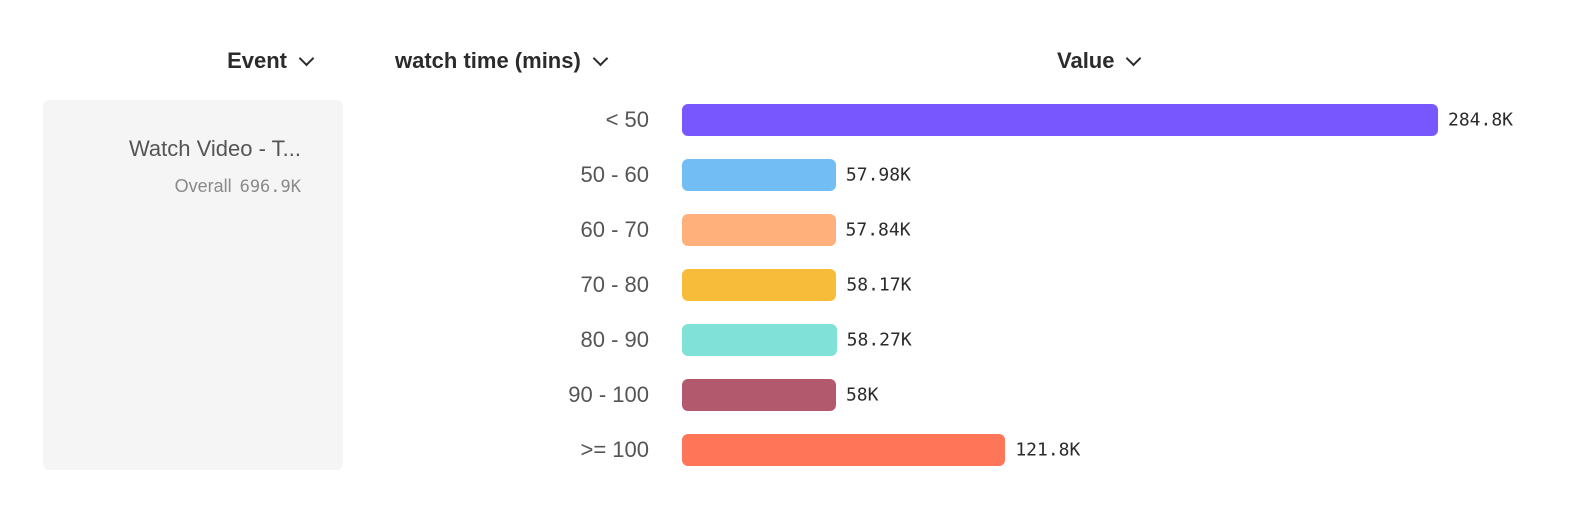  I want to click on value-column-header: Value, so click(1099, 61).